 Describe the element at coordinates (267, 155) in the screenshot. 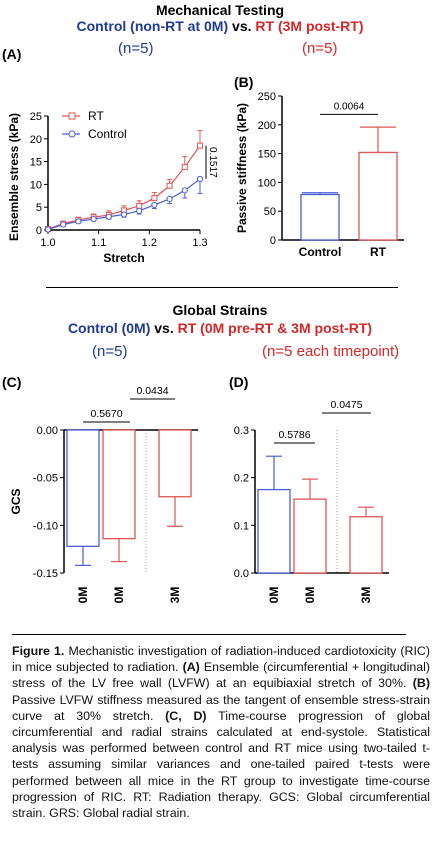

I see `y-tick-label: 150` at that location.